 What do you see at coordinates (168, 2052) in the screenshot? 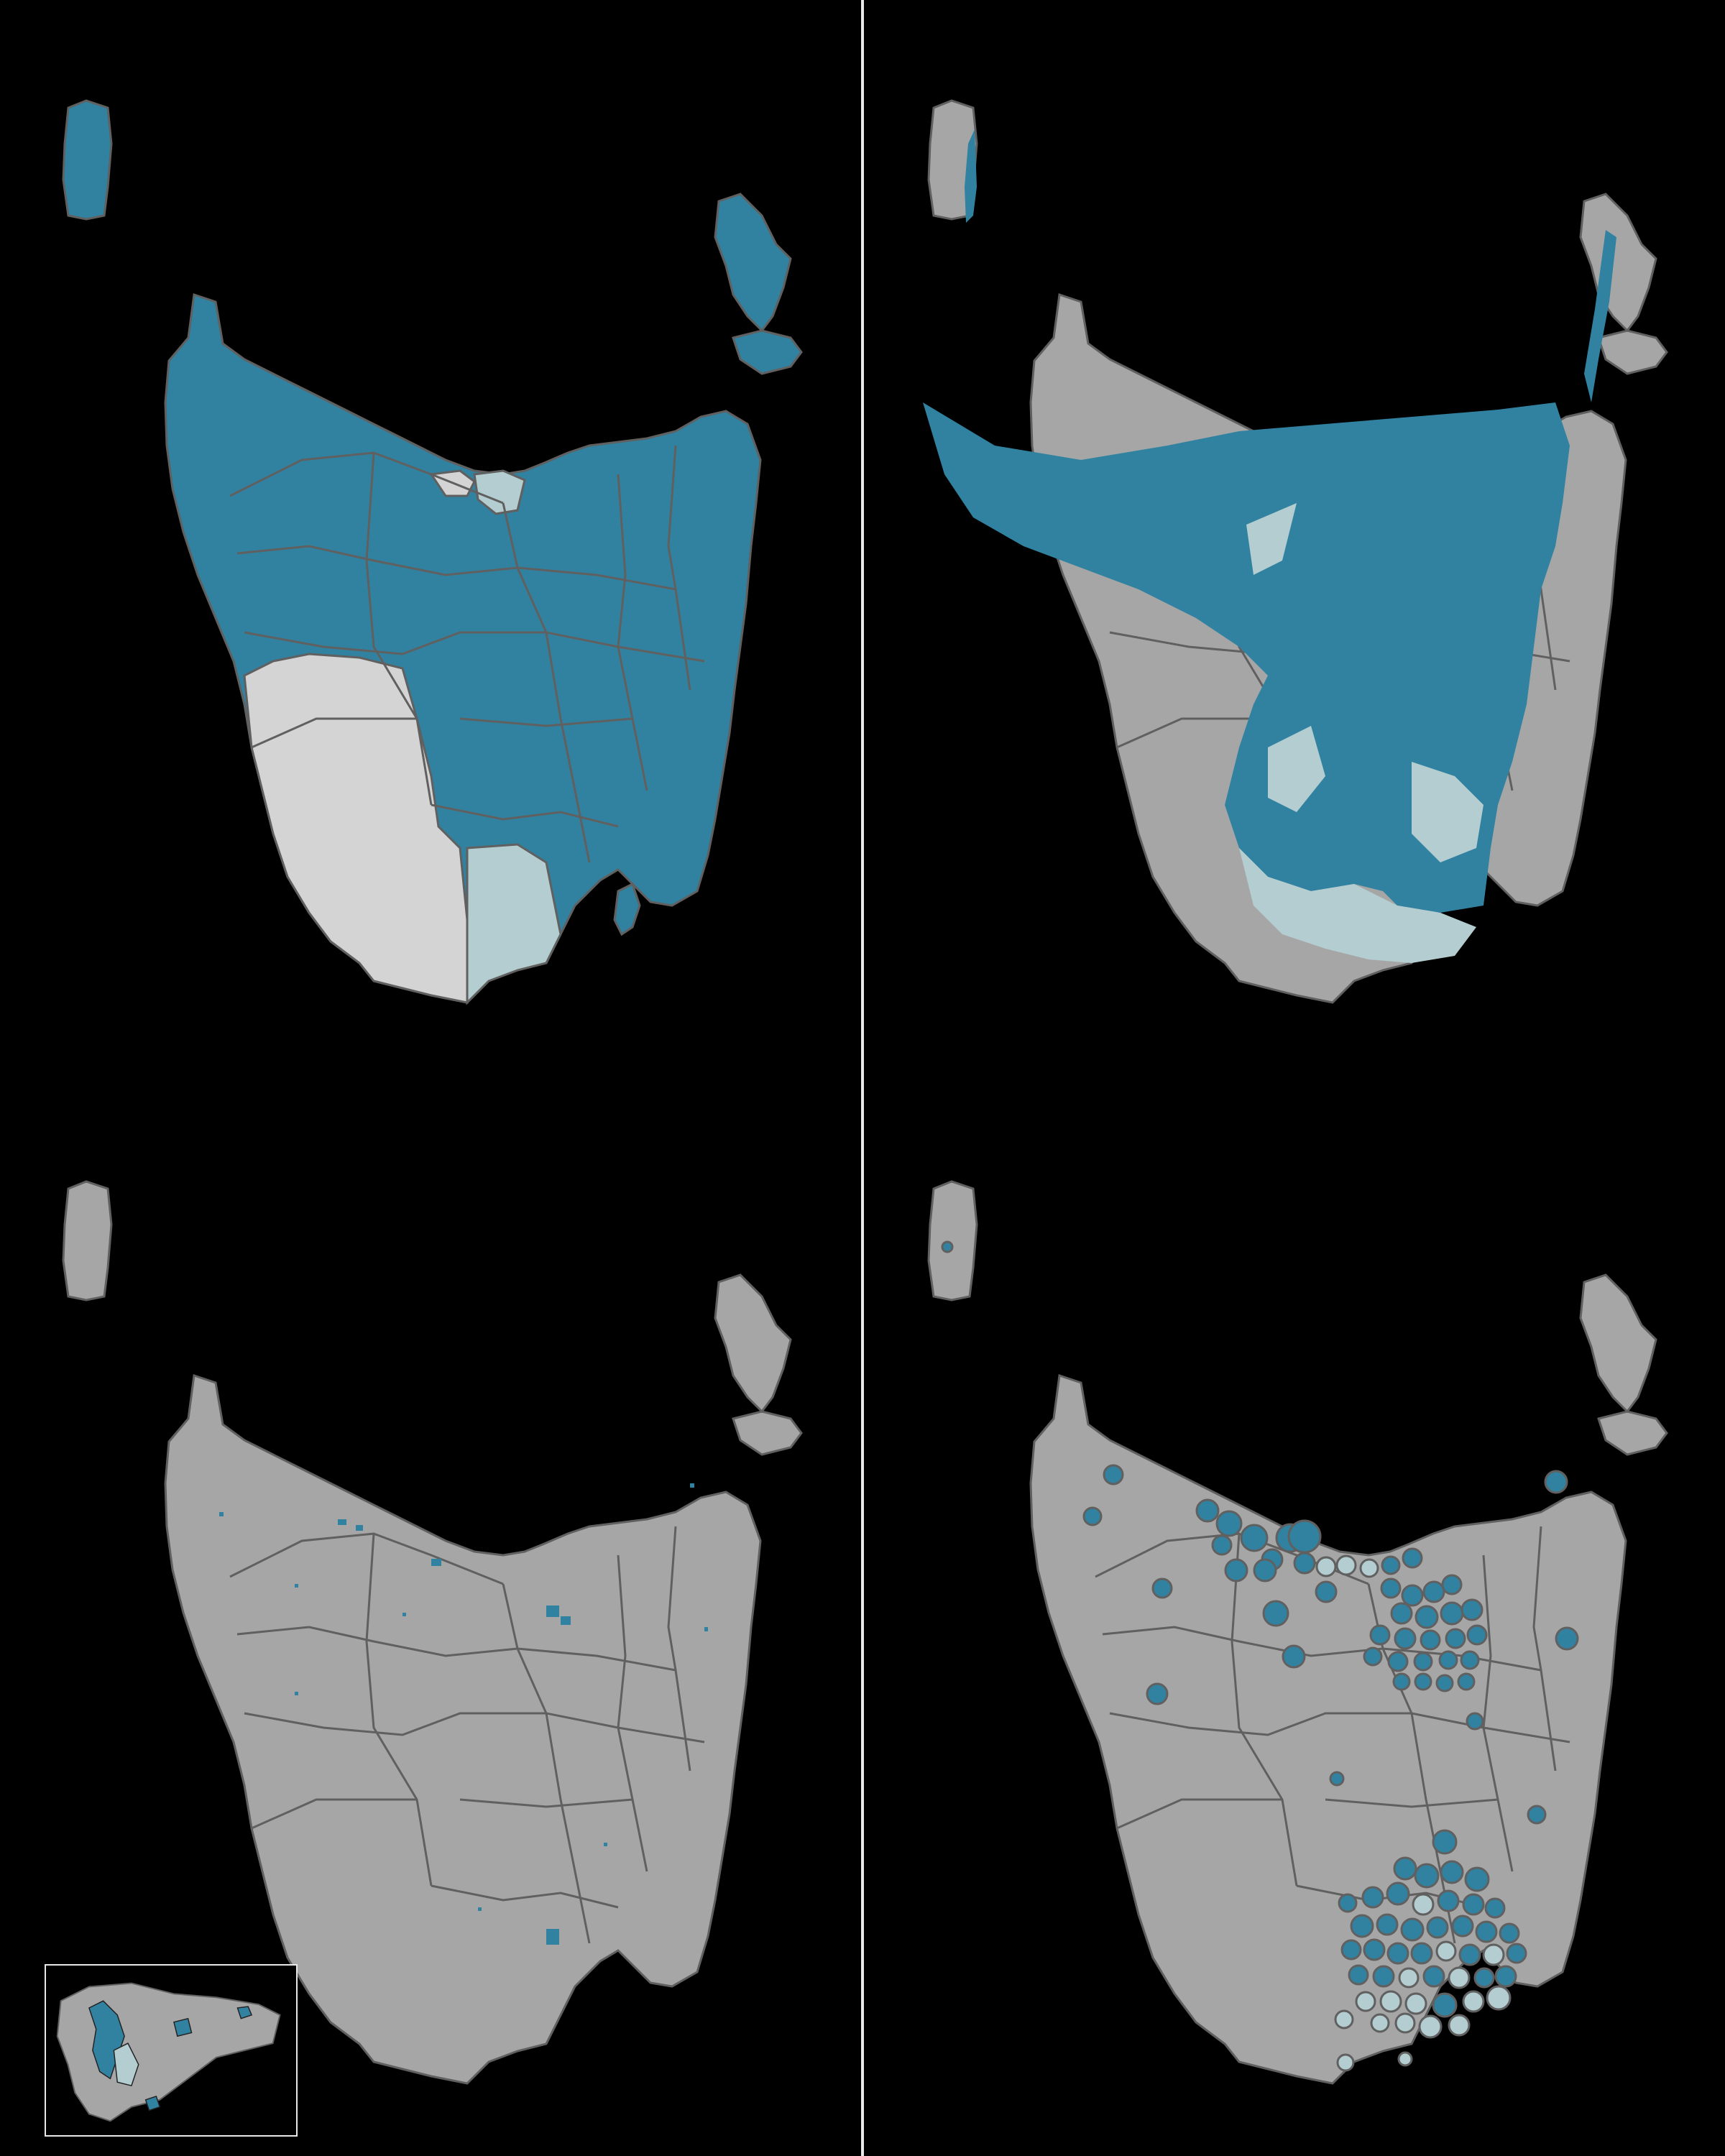
I see `inset-svg` at bounding box center [168, 2052].